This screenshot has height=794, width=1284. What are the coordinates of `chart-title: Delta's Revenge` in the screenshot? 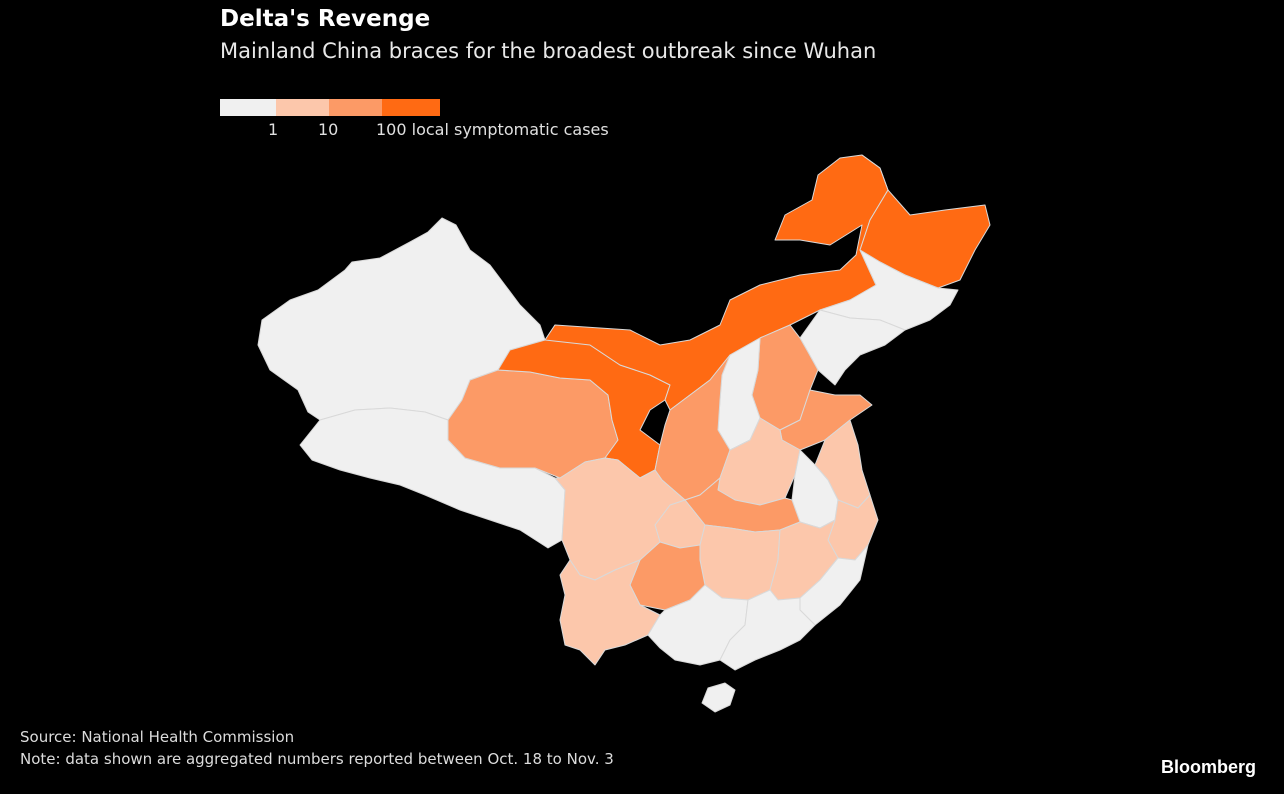 It's located at (325, 19).